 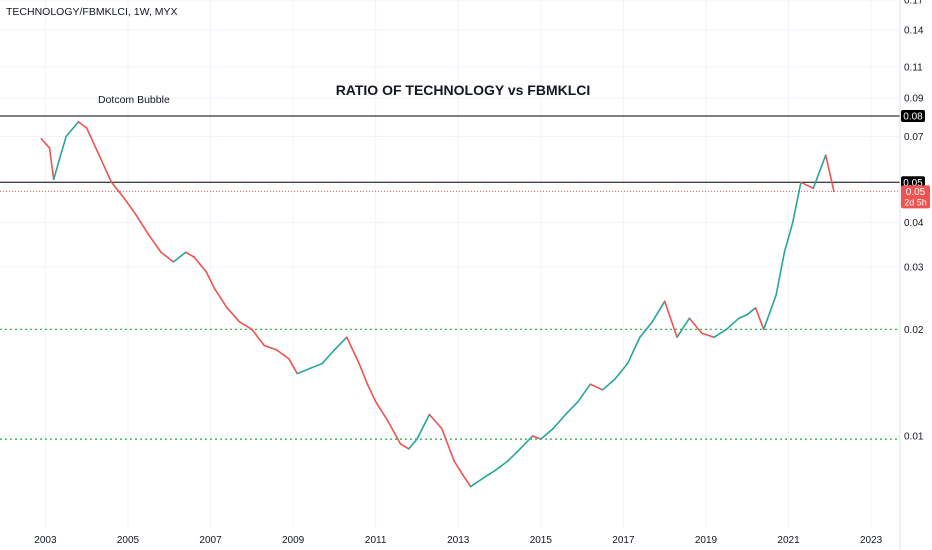 I want to click on y-tick-label: 0.03, so click(x=914, y=267).